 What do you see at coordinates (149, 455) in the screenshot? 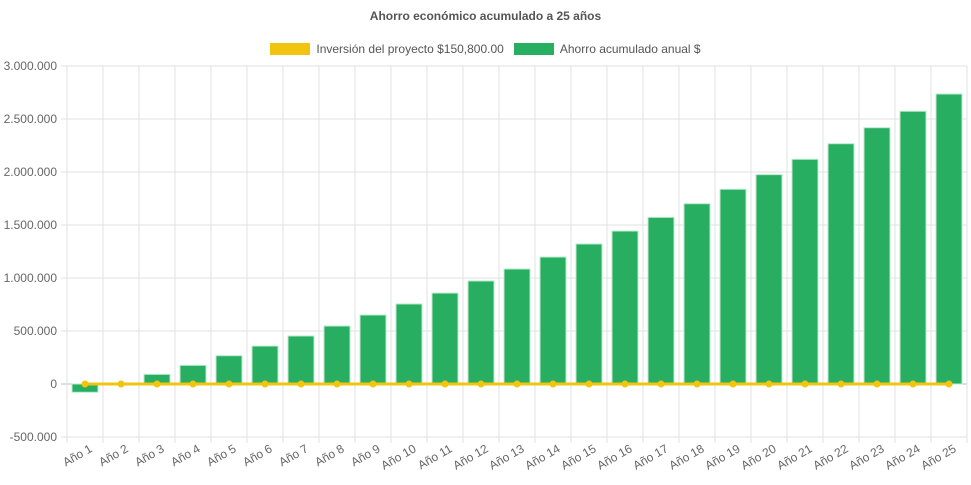
I see `x-tick-label: Año 3` at bounding box center [149, 455].